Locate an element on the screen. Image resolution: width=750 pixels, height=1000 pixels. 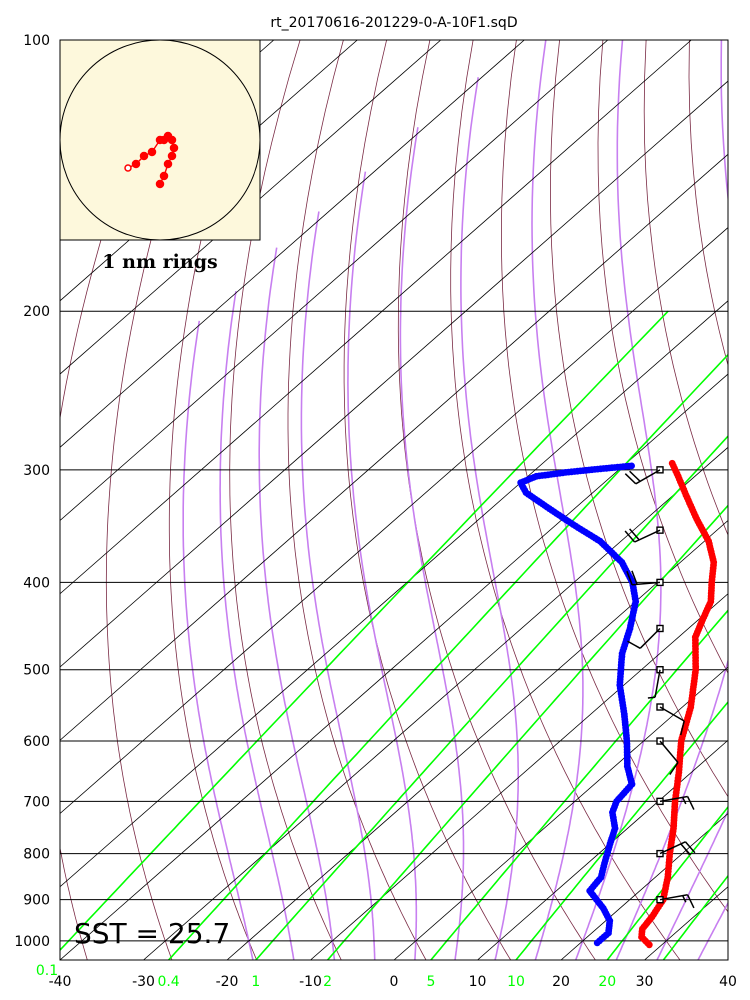
temperature-tick-label: -30 is located at coordinates (143, 982).